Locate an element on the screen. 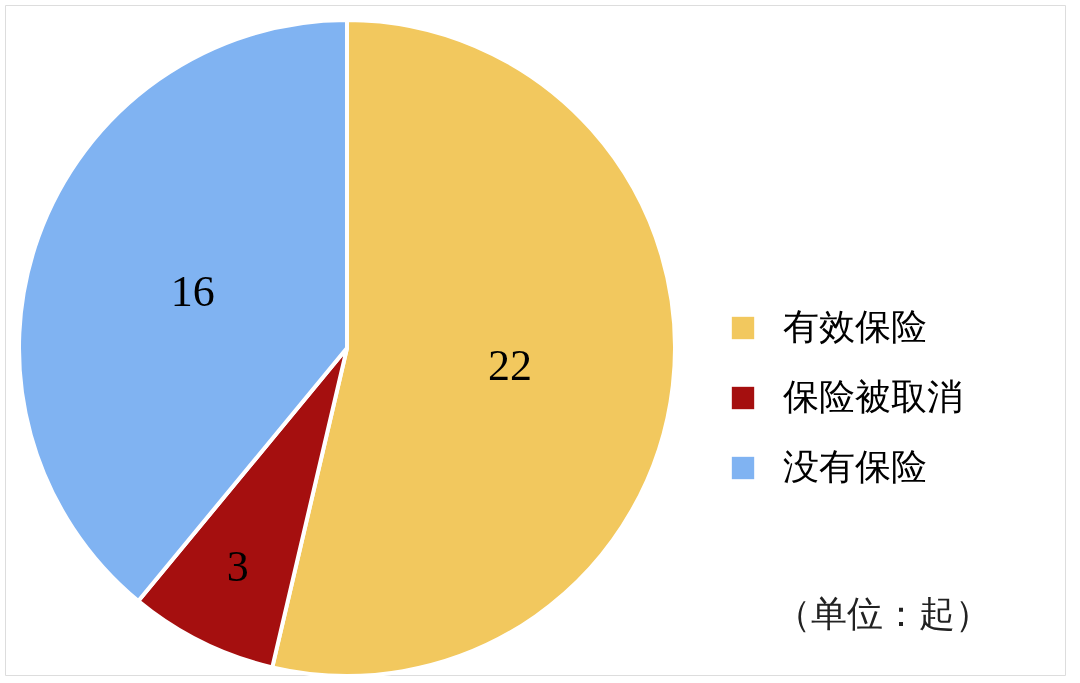 This screenshot has height=683, width=1080. data-label: 3 is located at coordinates (237, 567).